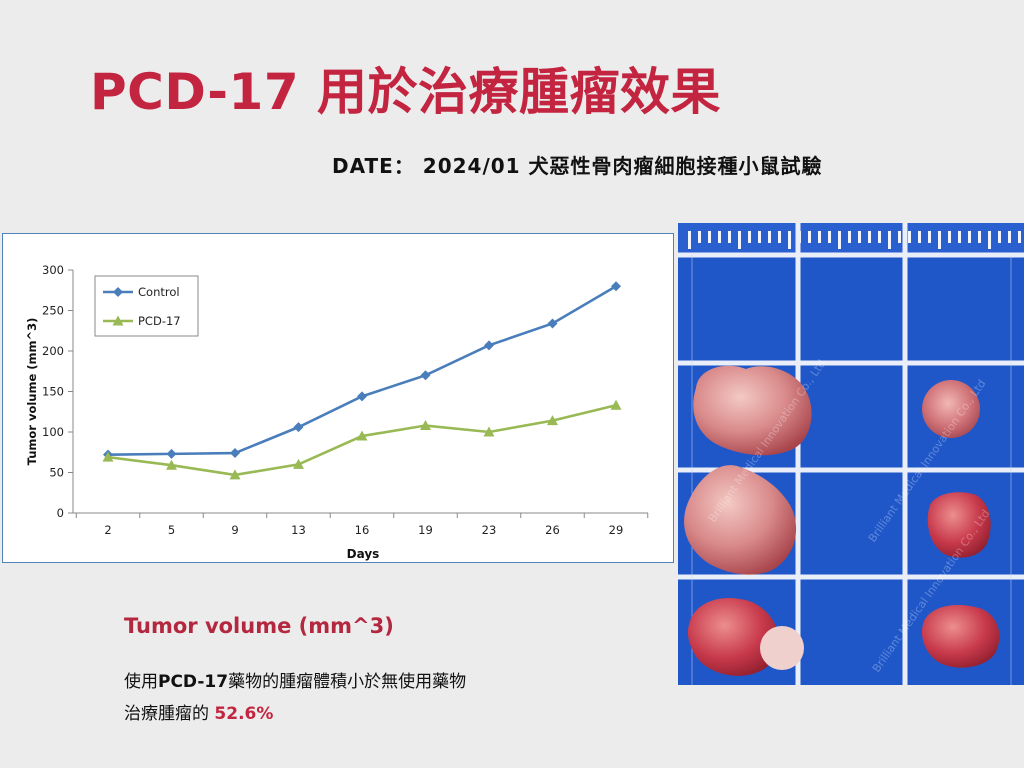  What do you see at coordinates (53, 270) in the screenshot?
I see `y-tick-label: 300` at bounding box center [53, 270].